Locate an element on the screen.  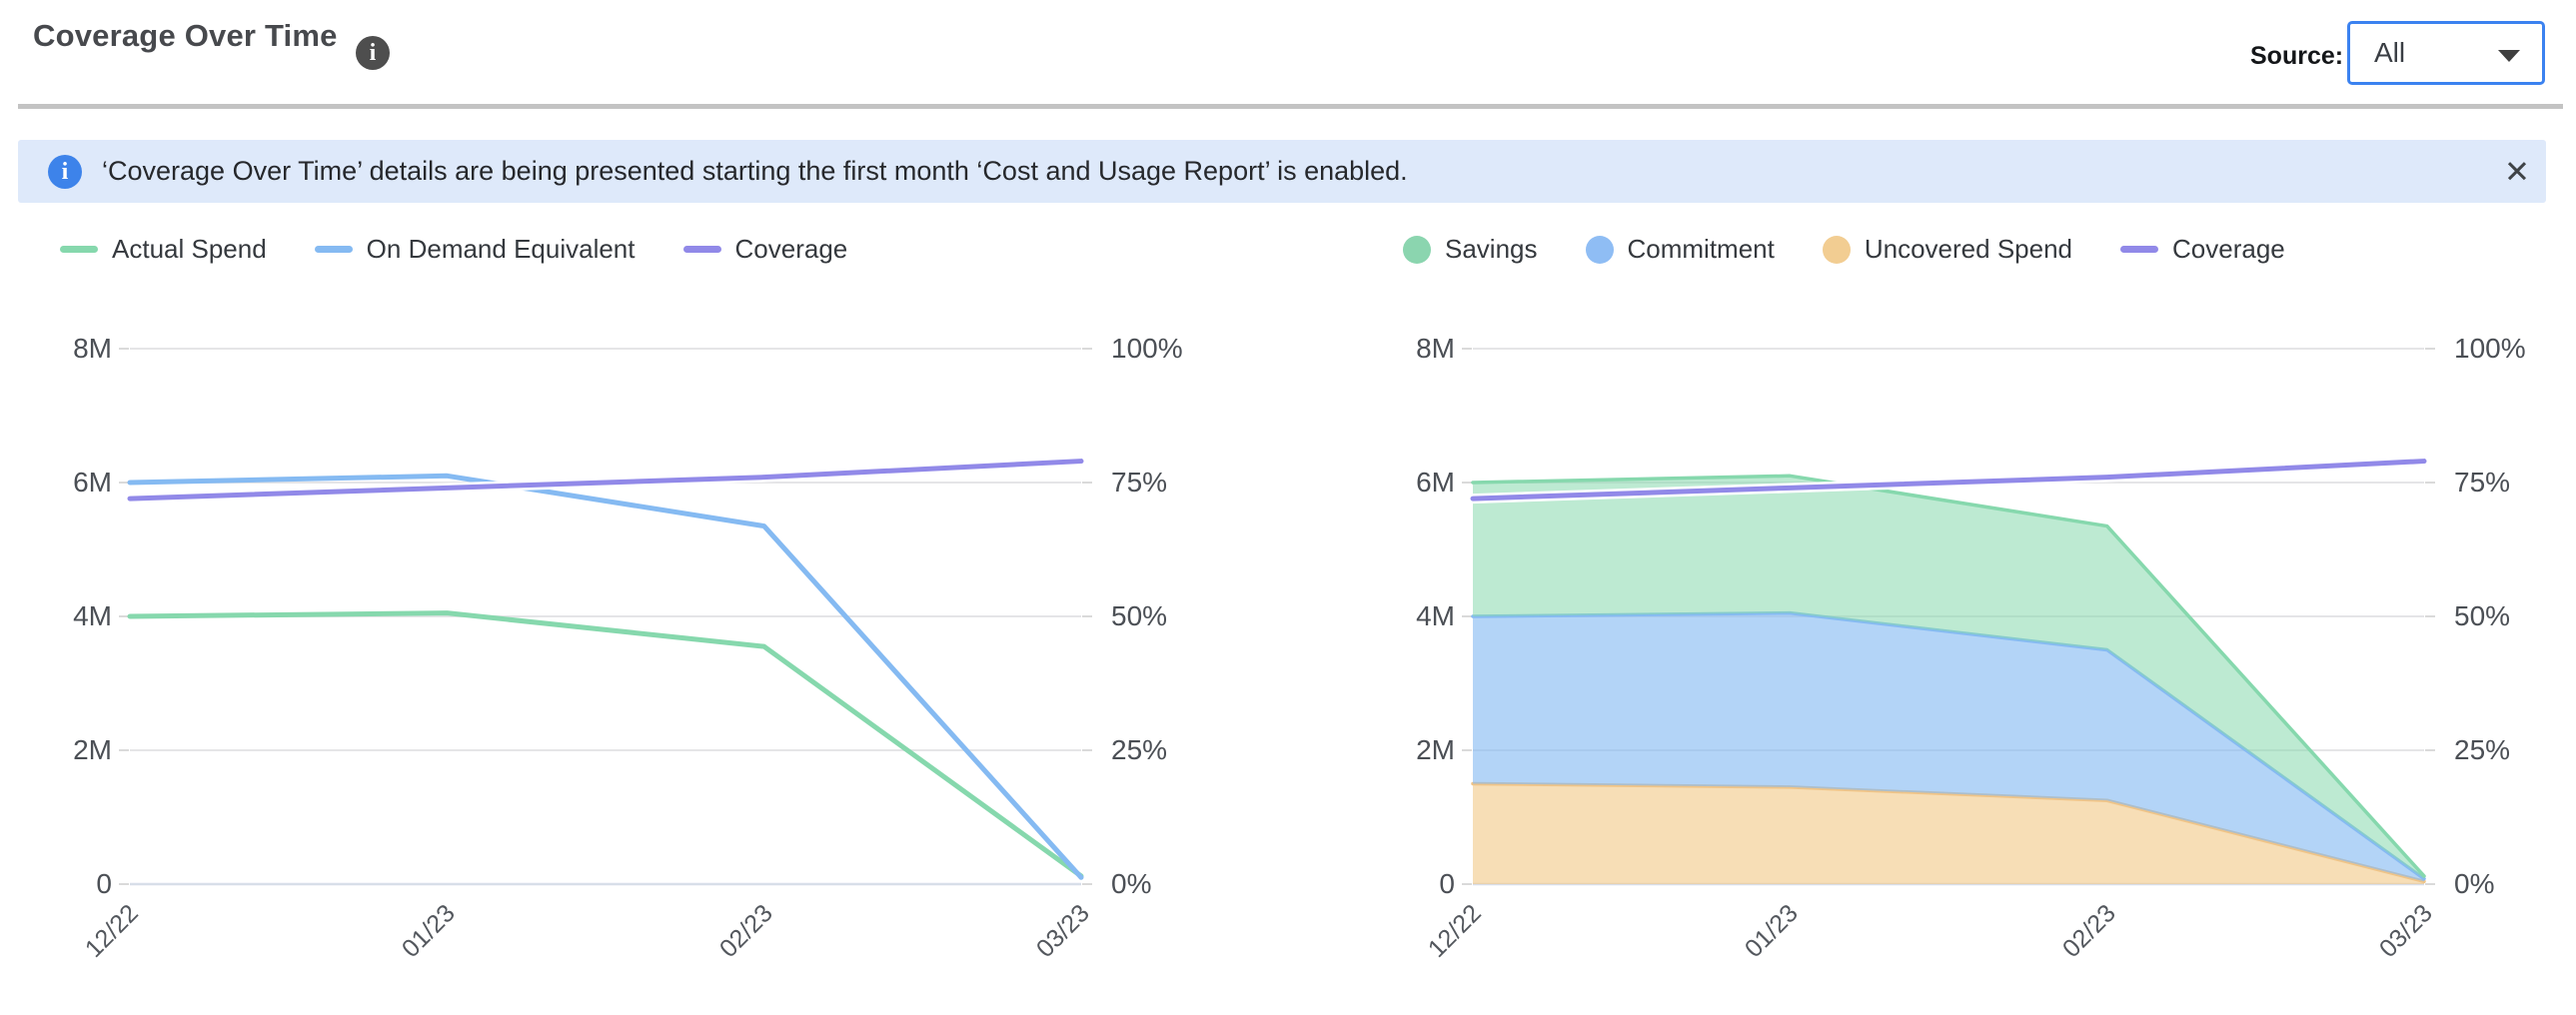
legend-item-uncovered-spend: Uncovered Spend is located at coordinates (1947, 249).